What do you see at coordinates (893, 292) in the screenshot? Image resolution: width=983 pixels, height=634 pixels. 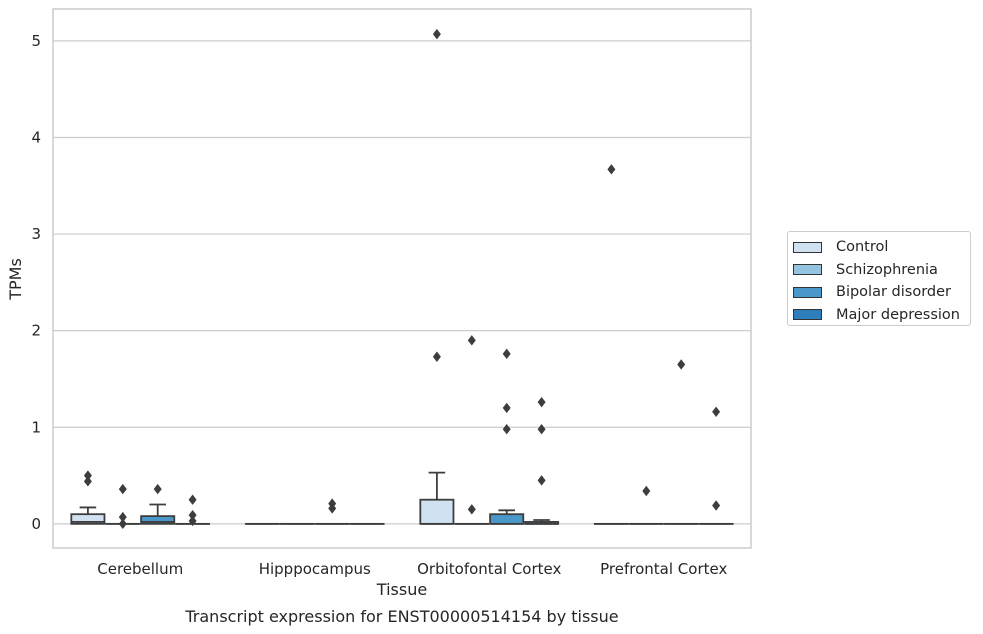 I see `legend-label: Bipolar disorder` at bounding box center [893, 292].